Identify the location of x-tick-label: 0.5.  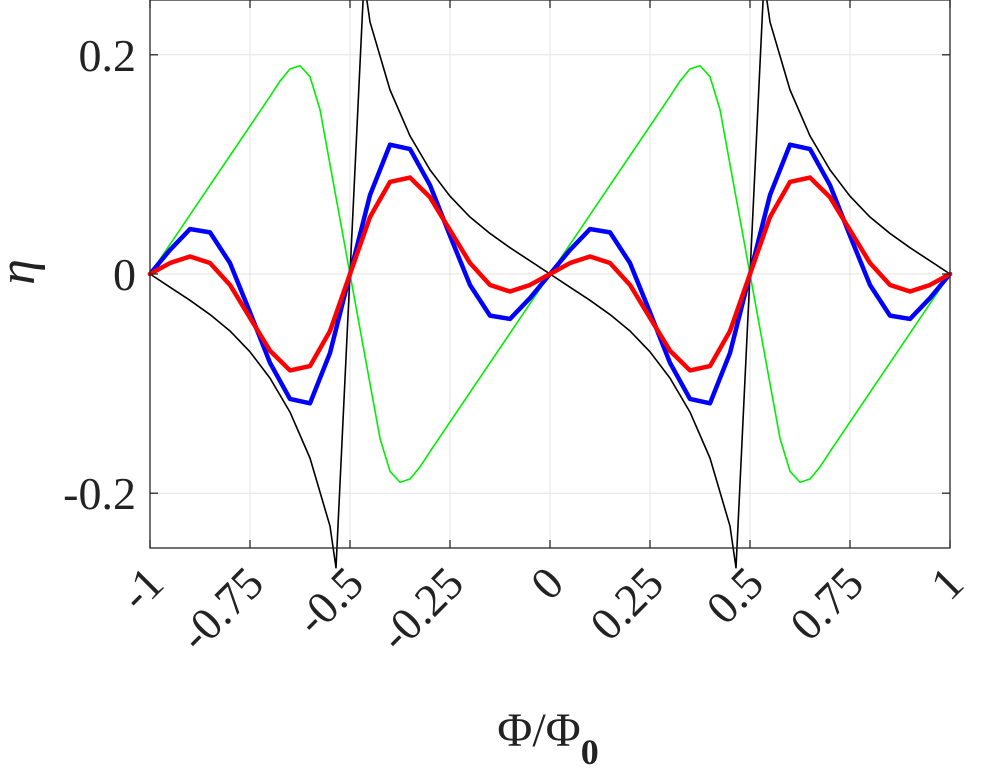
(734, 595).